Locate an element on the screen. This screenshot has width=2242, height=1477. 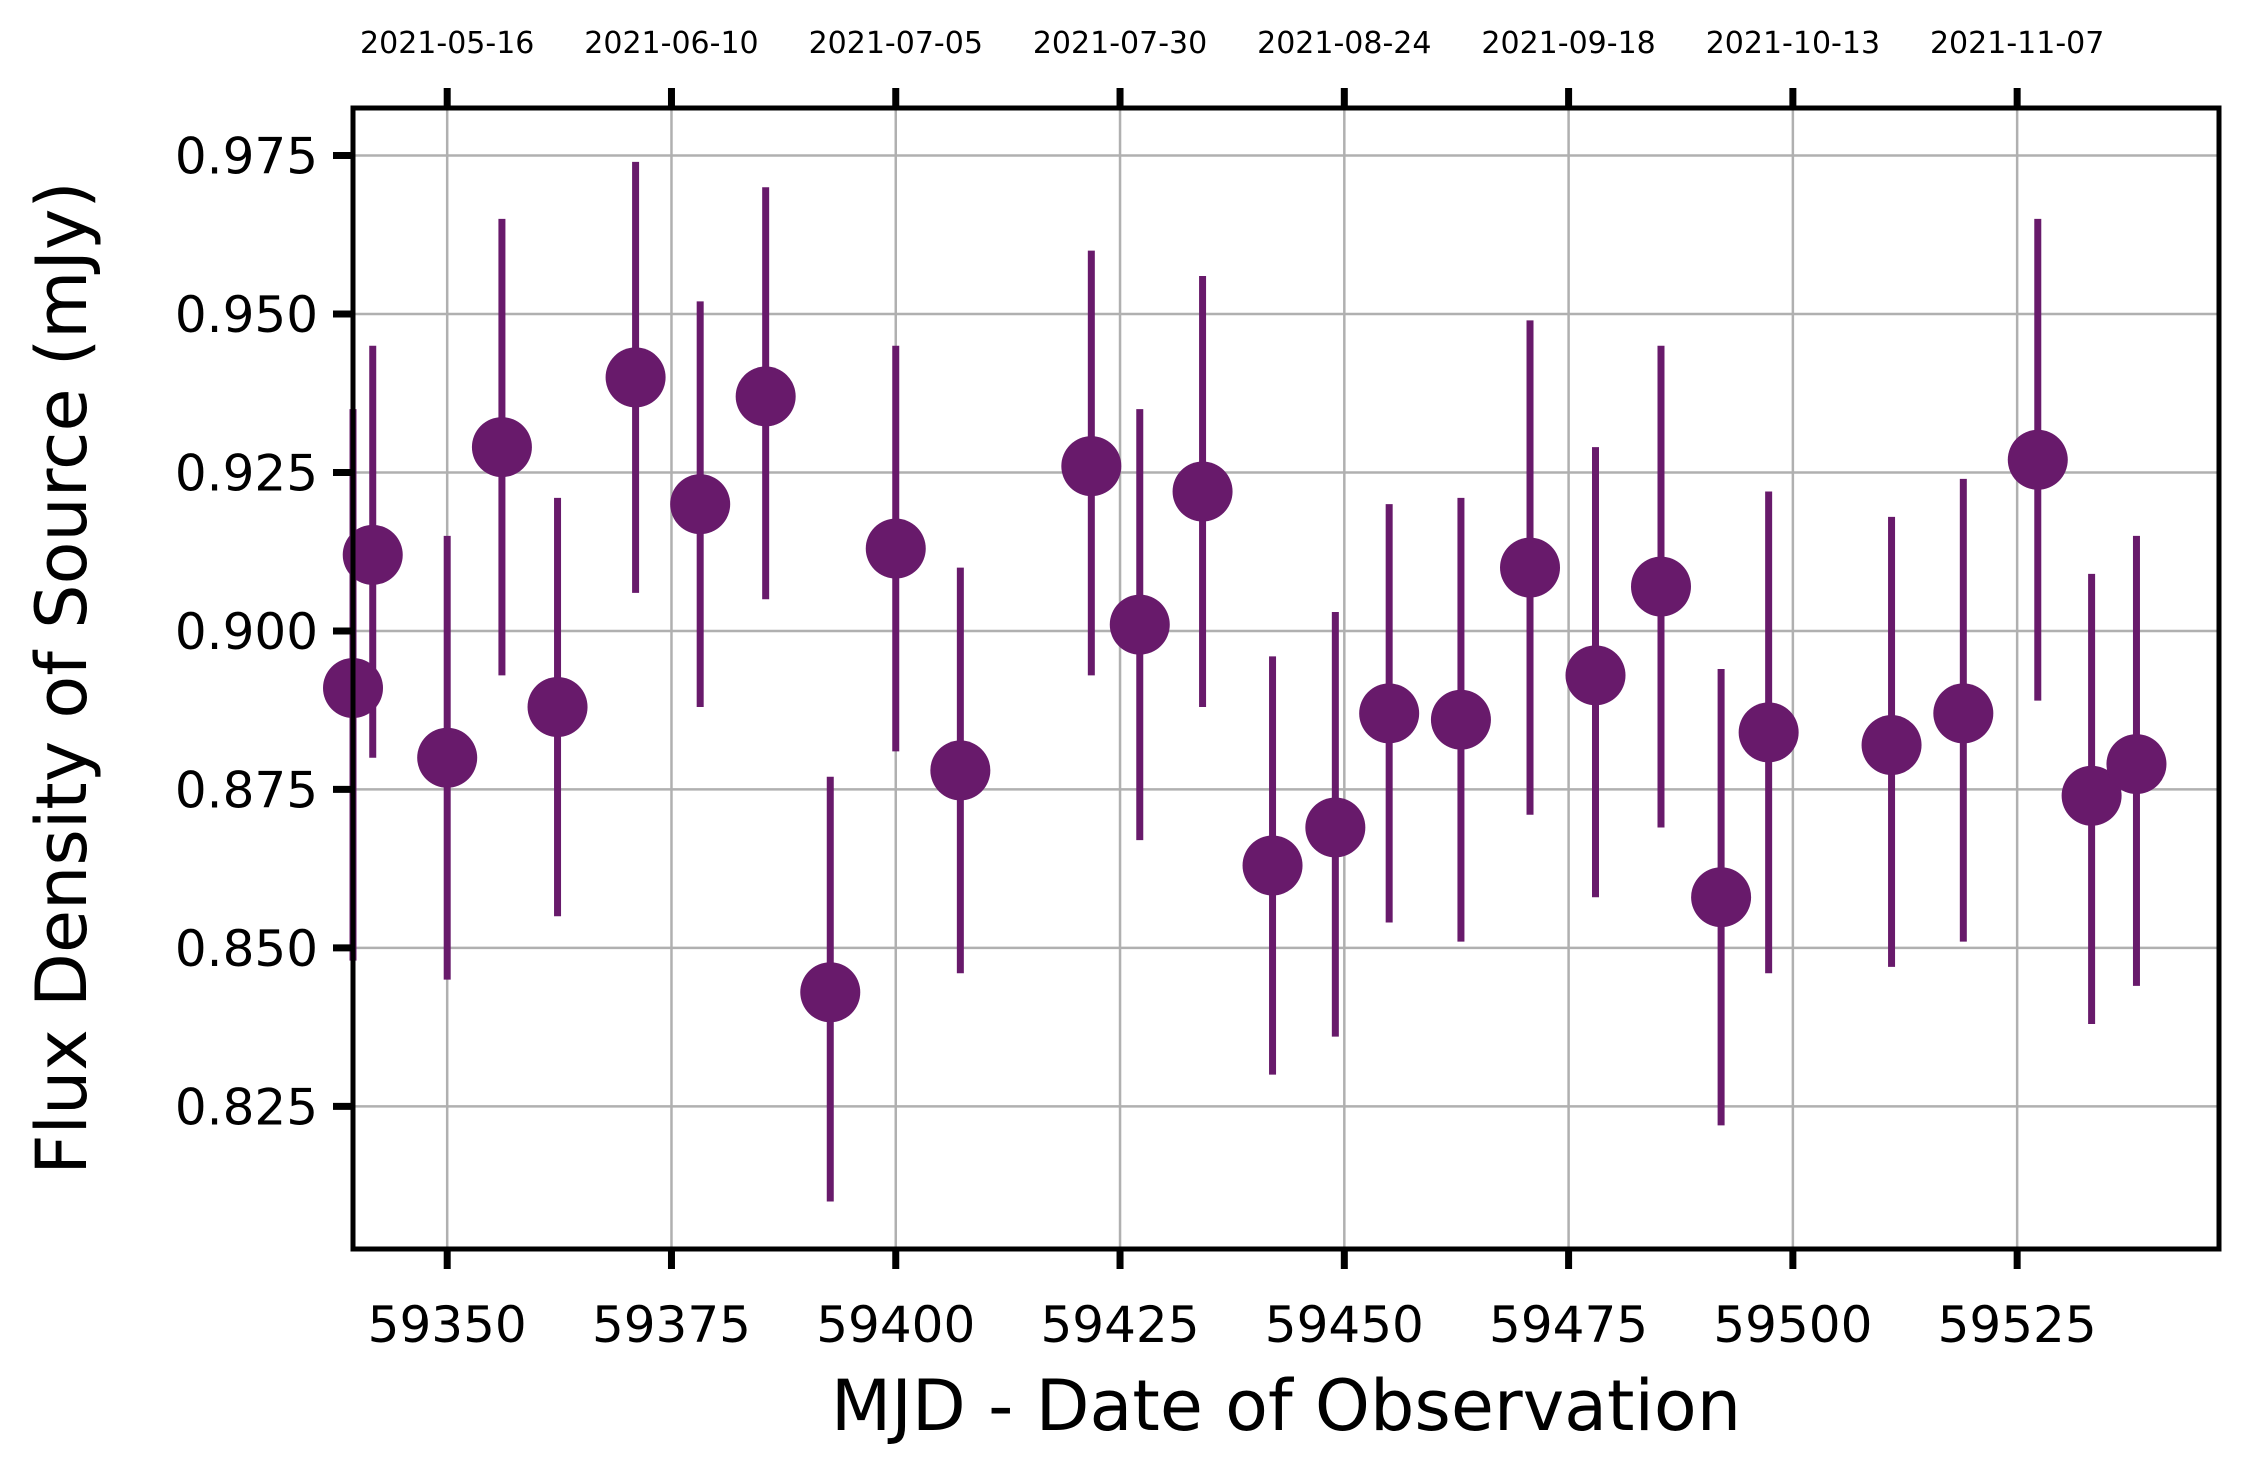
y-tick-label: 0.925 is located at coordinates (246, 473).